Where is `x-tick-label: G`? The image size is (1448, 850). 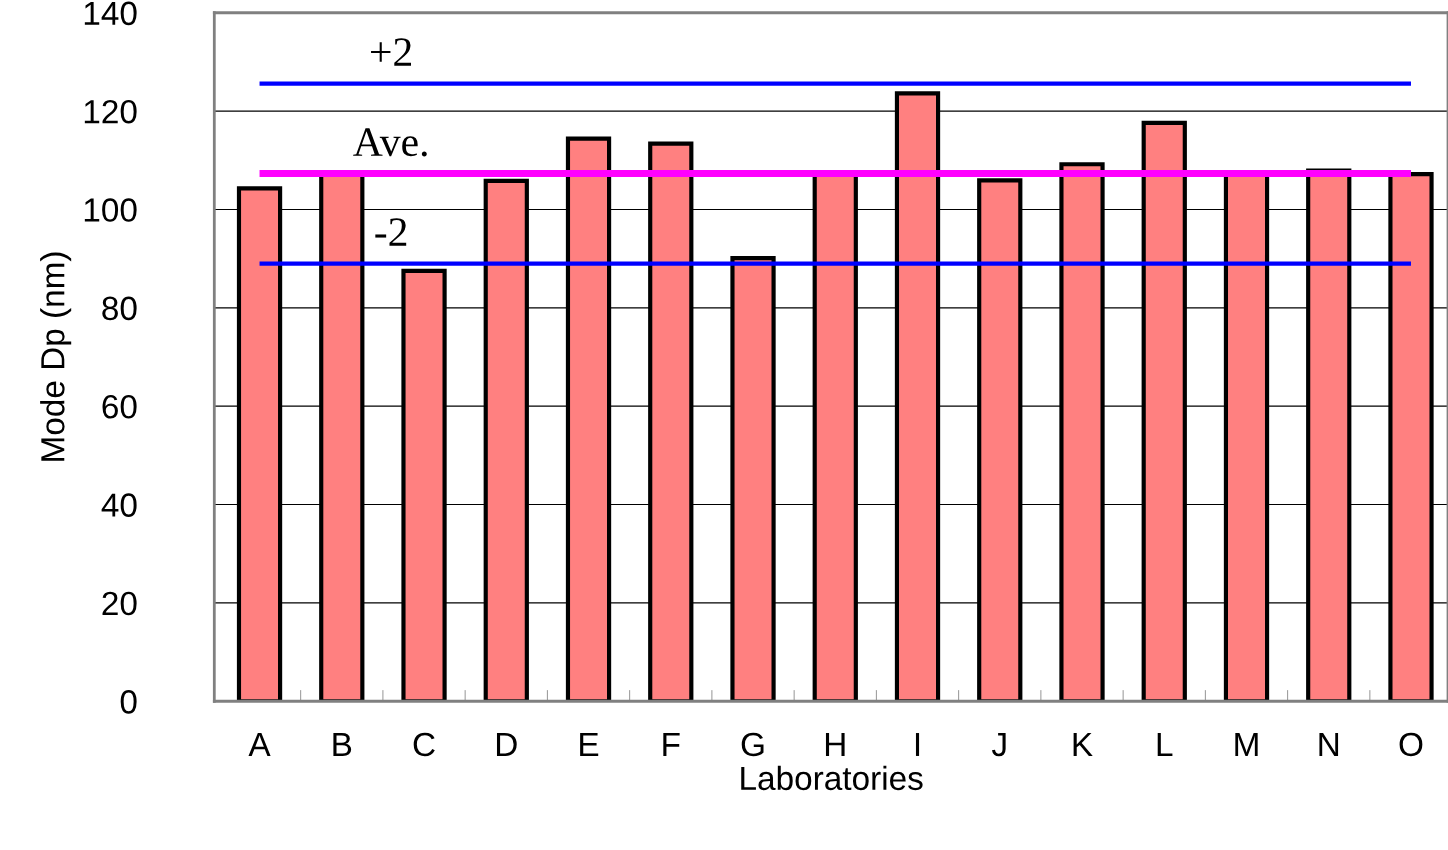
x-tick-label: G is located at coordinates (752, 744).